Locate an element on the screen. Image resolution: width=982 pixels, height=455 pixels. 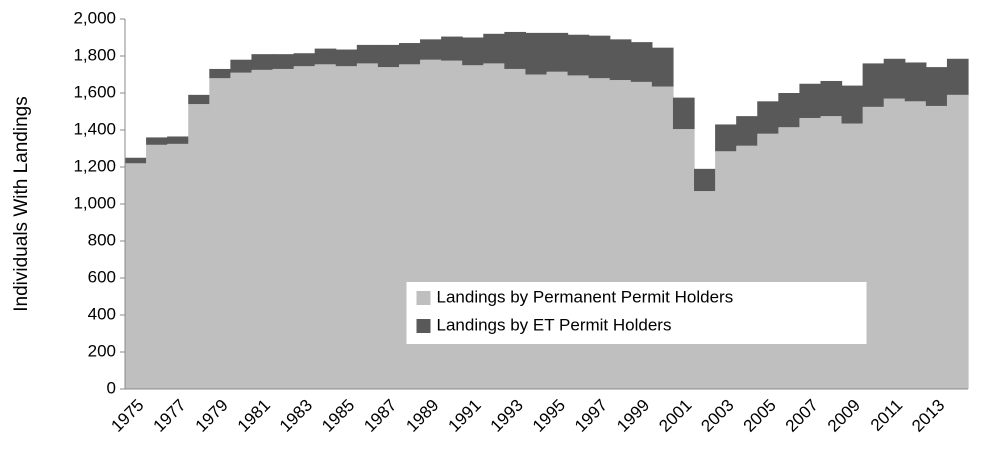
x-tick-label: 2001 is located at coordinates (675, 416).